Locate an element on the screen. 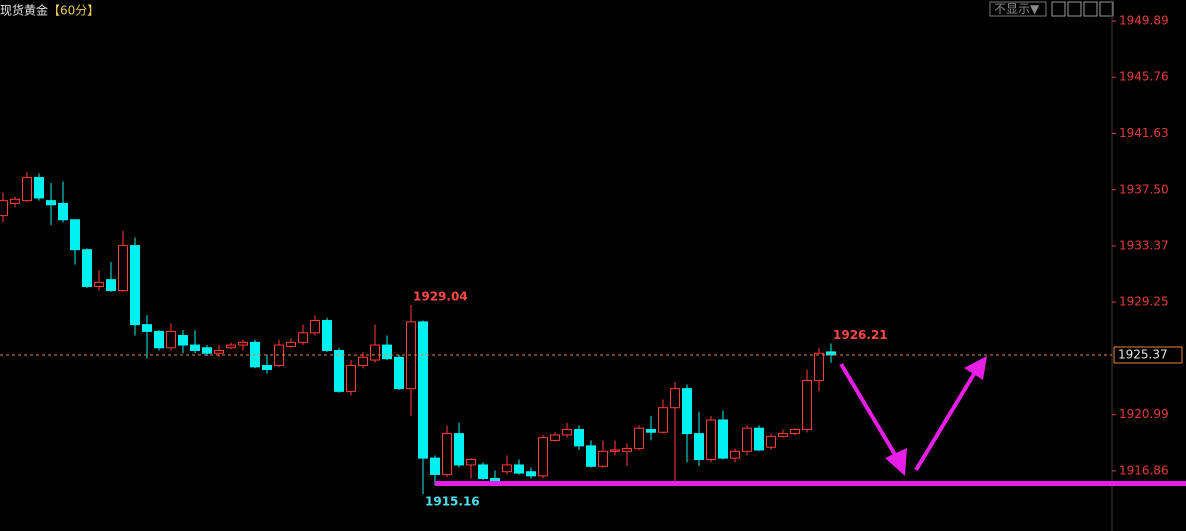 This screenshot has height=531, width=1186. y-tick-label: 1916.86 is located at coordinates (1144, 470).